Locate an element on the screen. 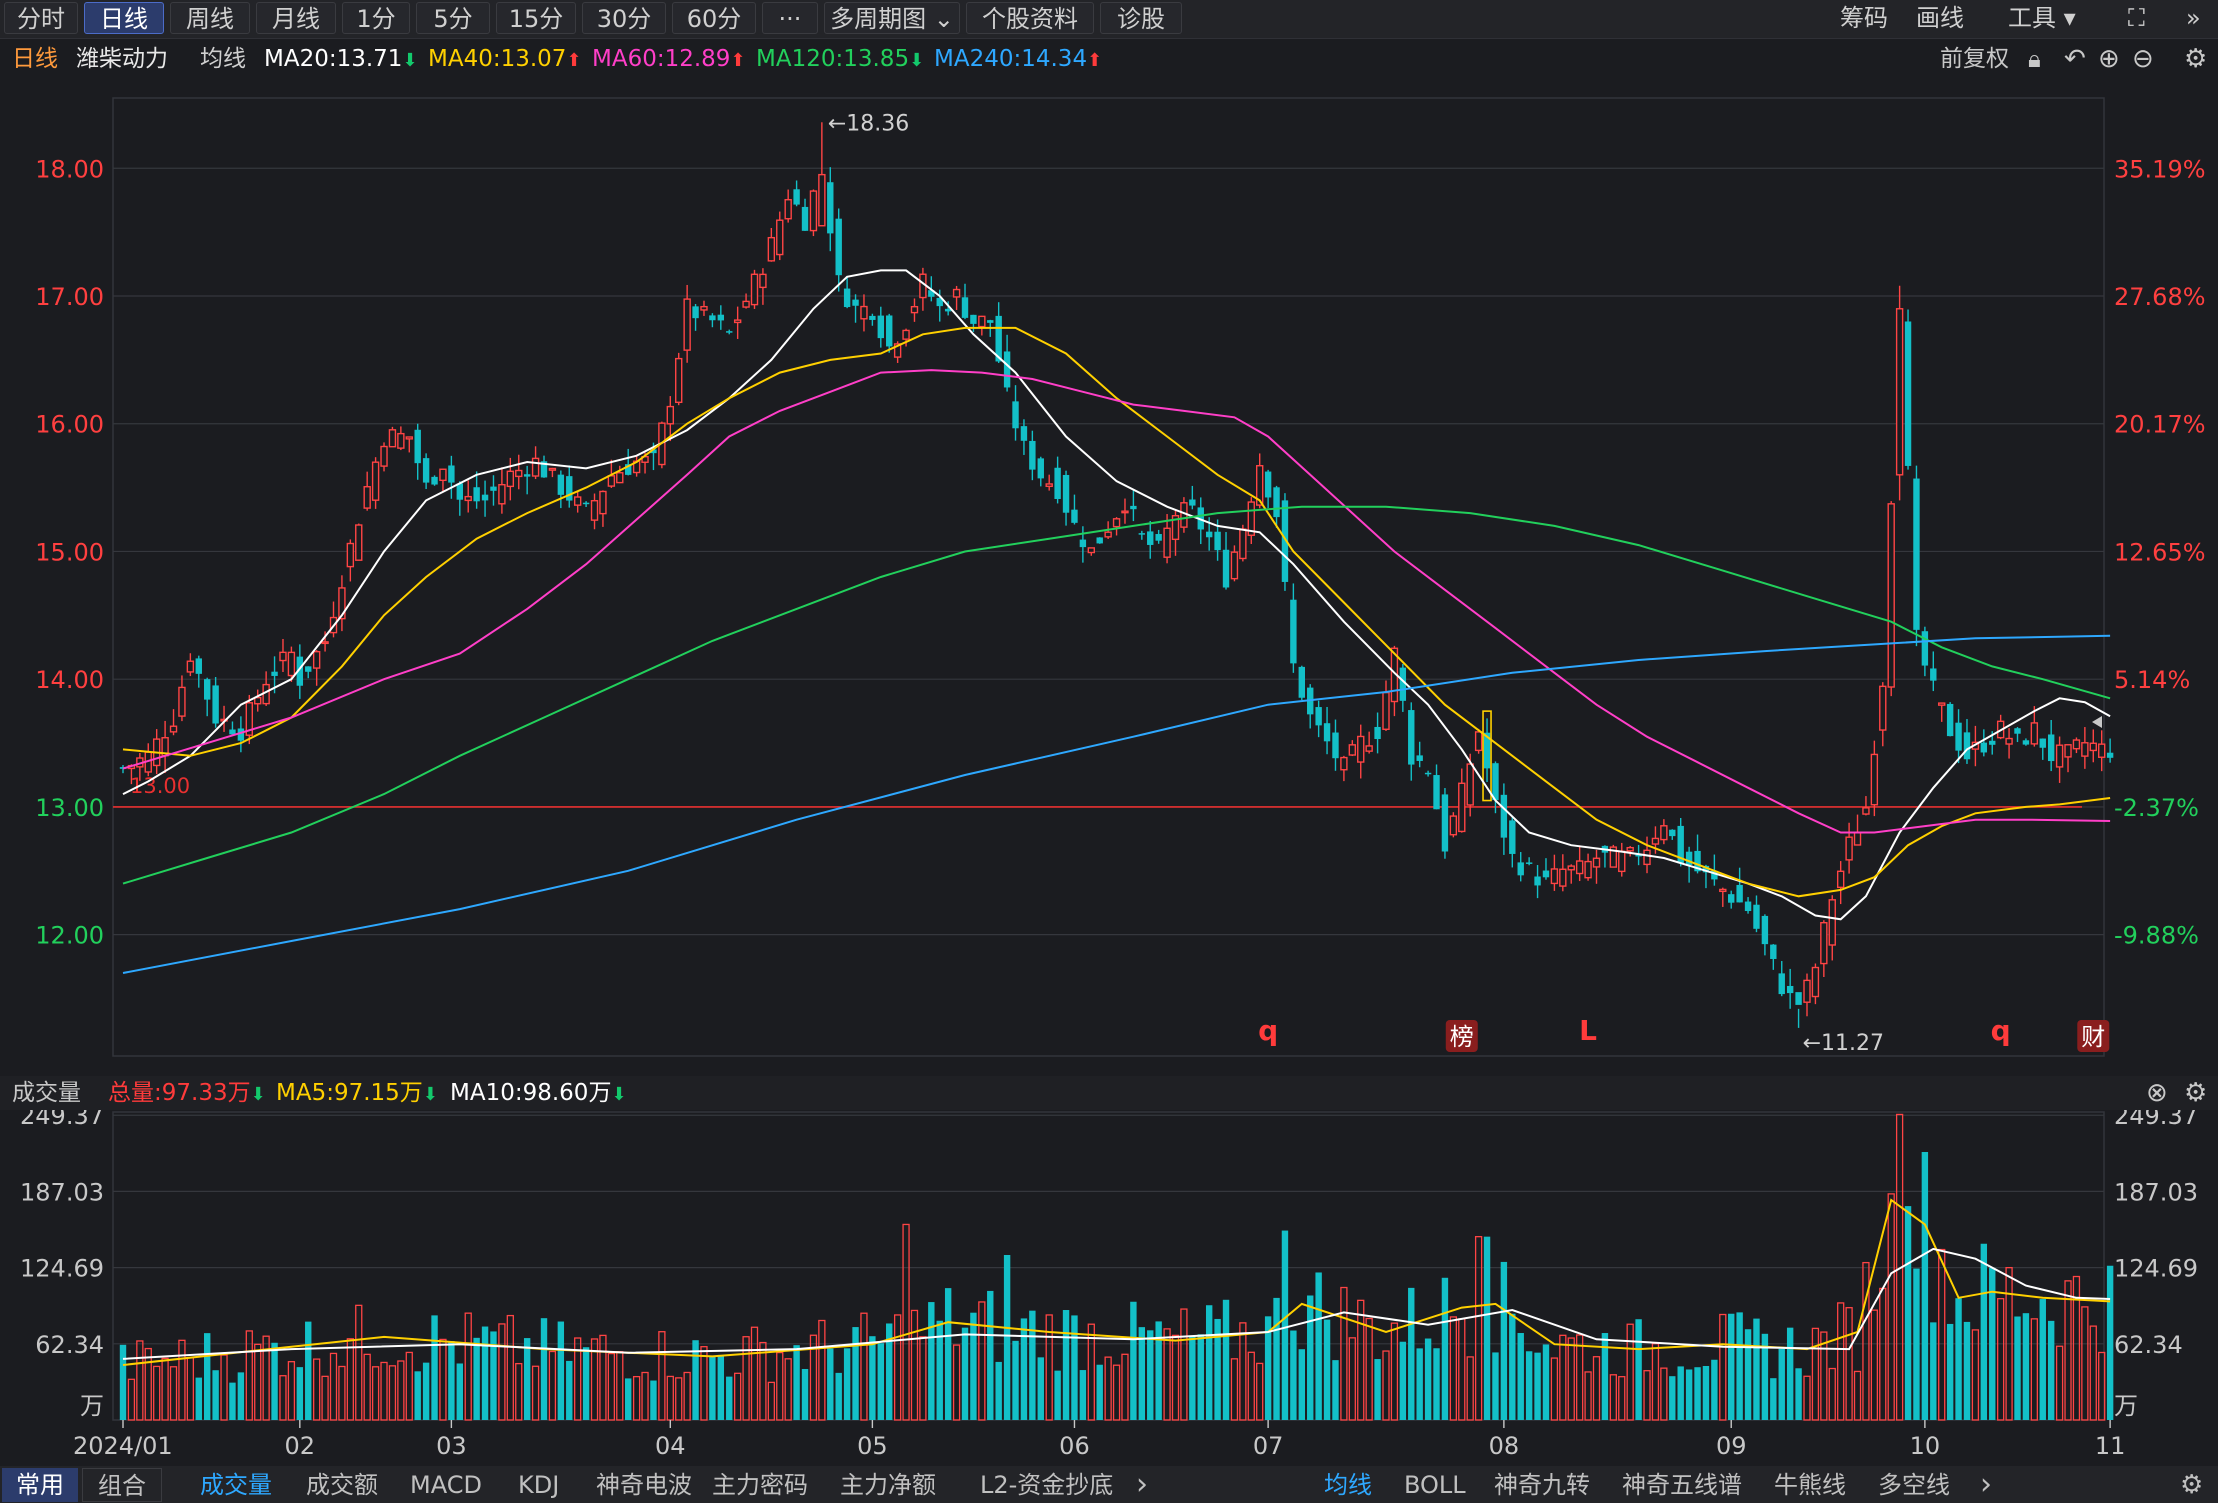  toolbar-tab-10: 多周期图 ⌄ is located at coordinates (892, 18).